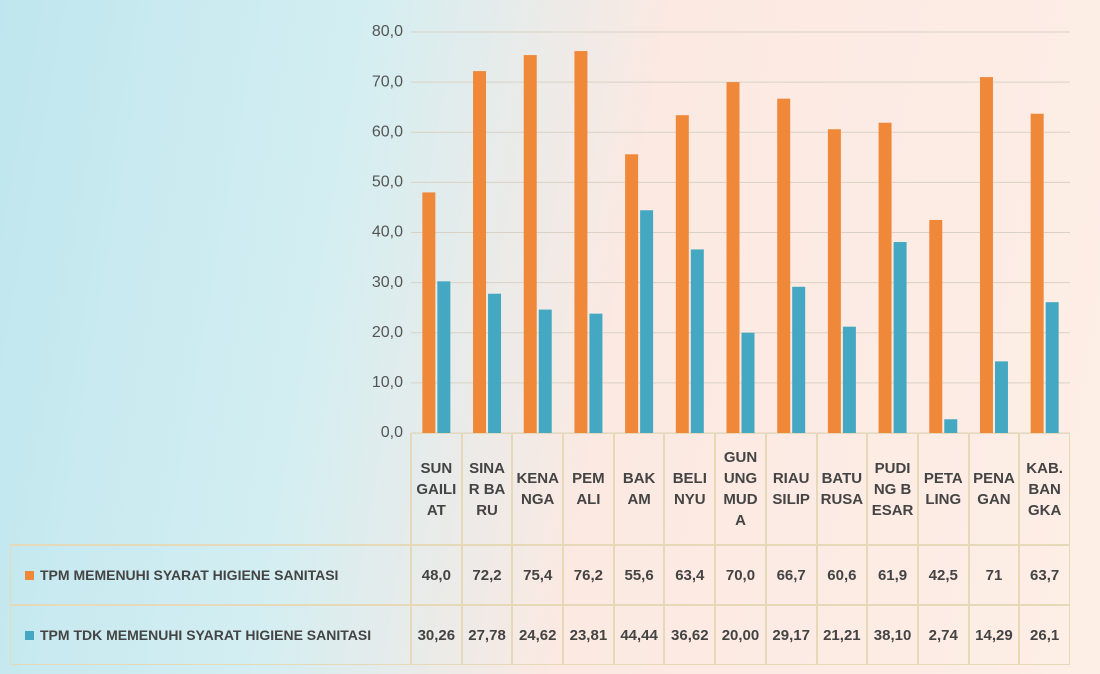  What do you see at coordinates (791, 575) in the screenshot?
I see `value-label: 66,7` at bounding box center [791, 575].